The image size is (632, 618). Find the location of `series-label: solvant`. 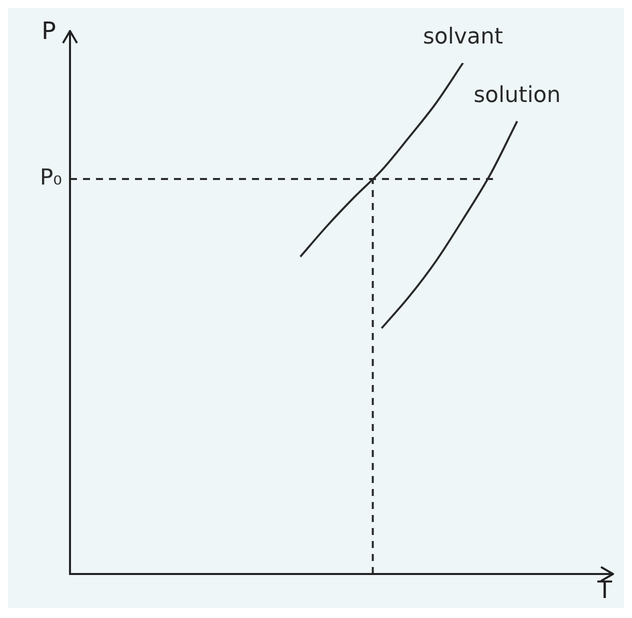

series-label: solvant is located at coordinates (463, 37).